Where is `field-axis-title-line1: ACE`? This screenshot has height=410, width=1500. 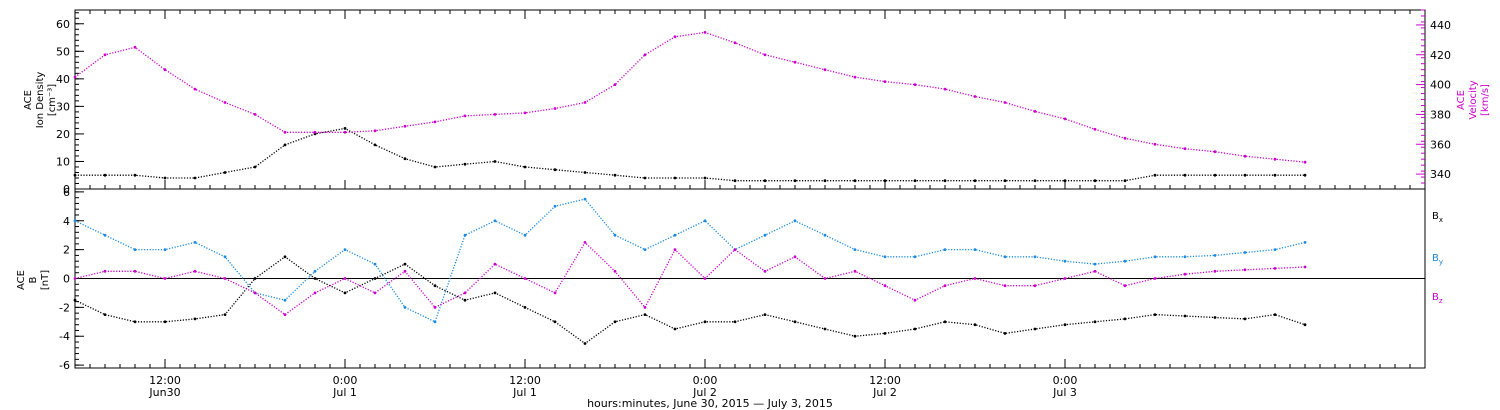 field-axis-title-line1: ACE is located at coordinates (21, 280).